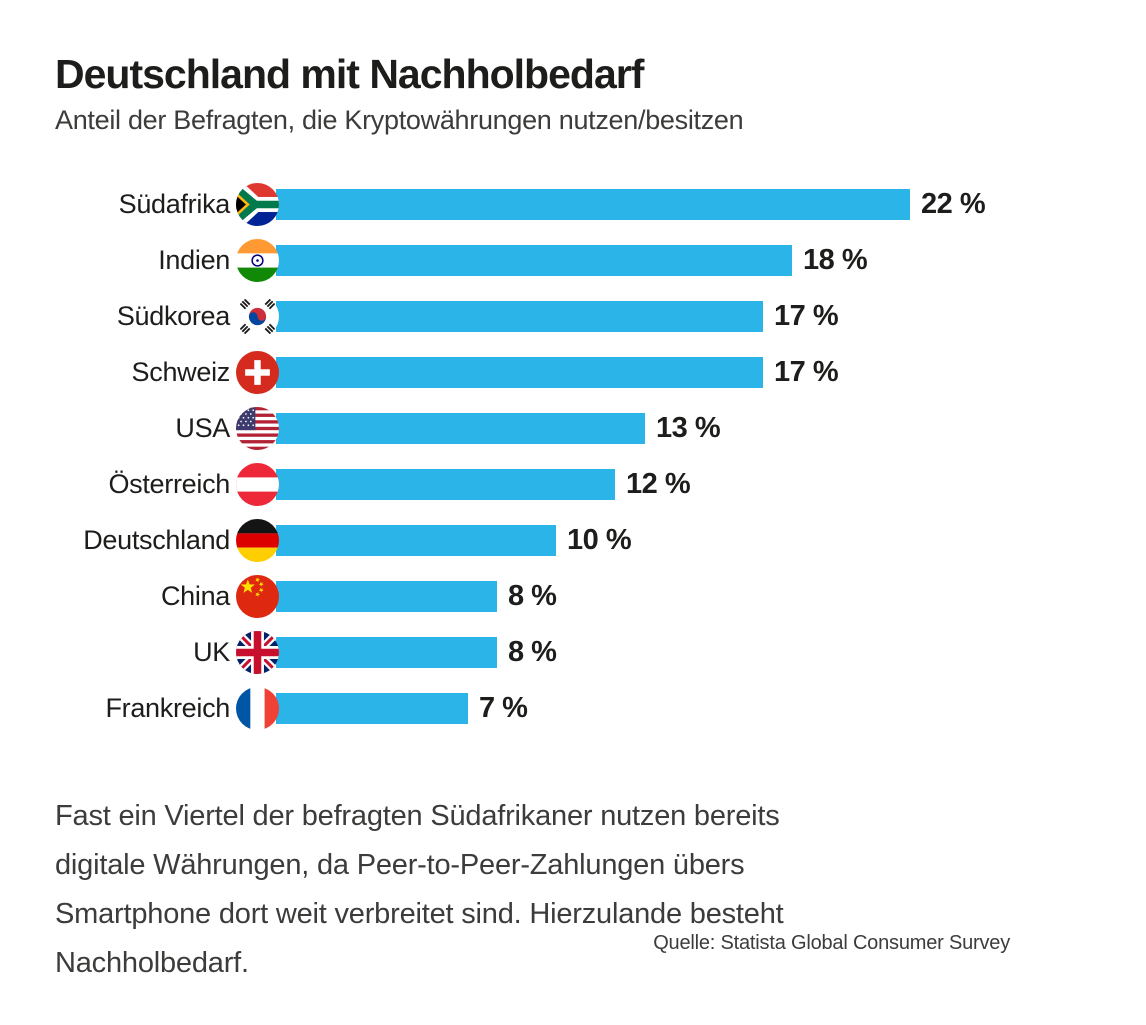  What do you see at coordinates (257, 316) in the screenshot?
I see `flag-south-korea-icon` at bounding box center [257, 316].